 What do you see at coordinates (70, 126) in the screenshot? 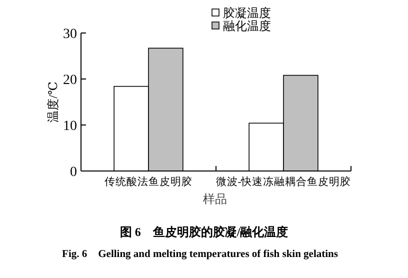
I see `y-tick-label: 10` at bounding box center [70, 126].